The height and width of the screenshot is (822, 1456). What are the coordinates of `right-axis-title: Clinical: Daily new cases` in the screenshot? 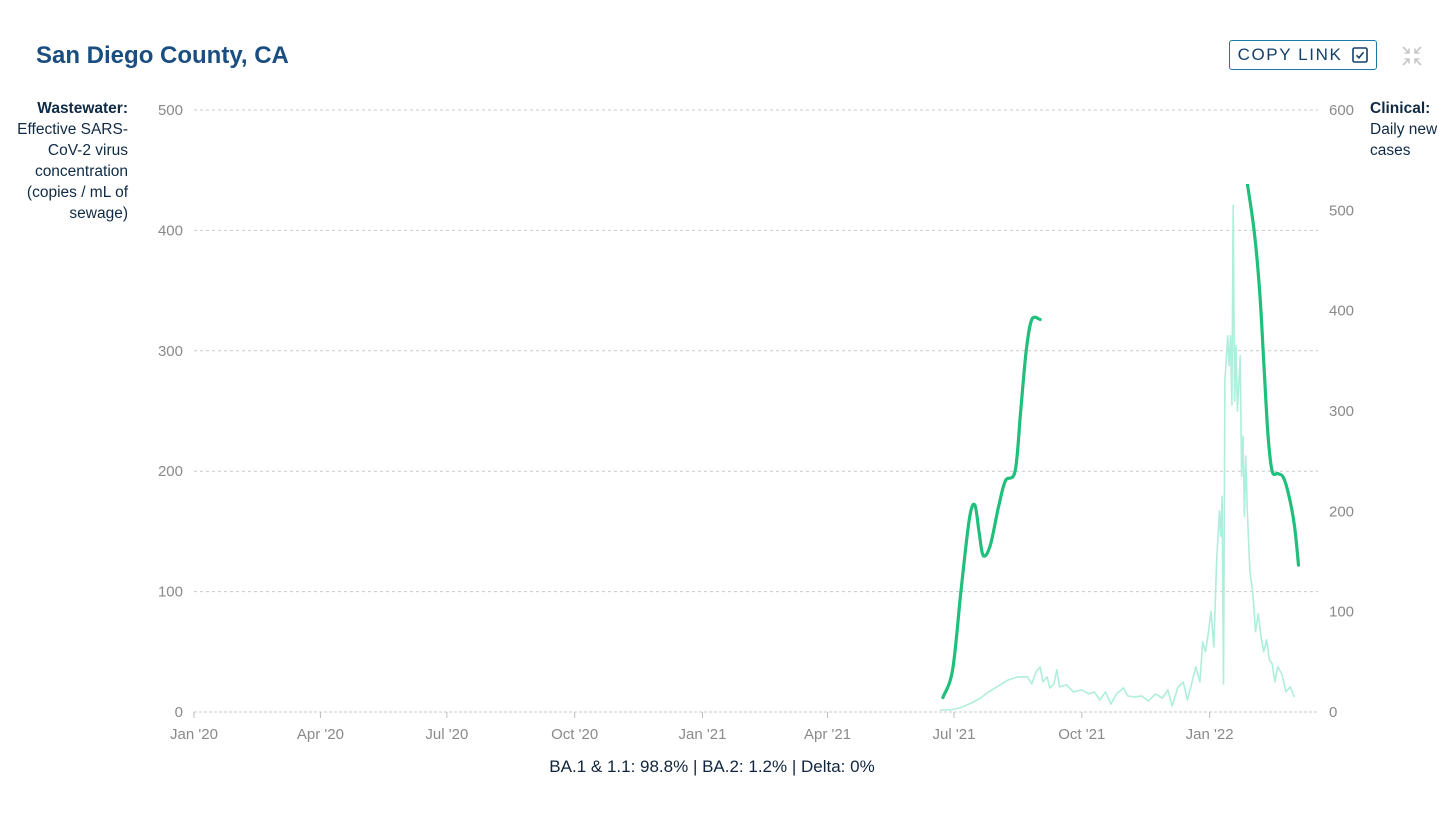 It's located at (1410, 129).